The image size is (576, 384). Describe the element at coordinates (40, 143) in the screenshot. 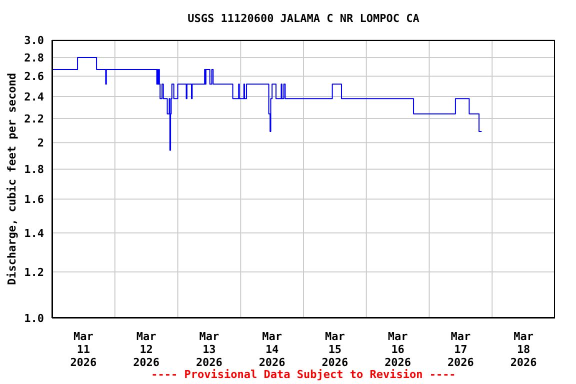

I see `y-tick-label: 2` at that location.